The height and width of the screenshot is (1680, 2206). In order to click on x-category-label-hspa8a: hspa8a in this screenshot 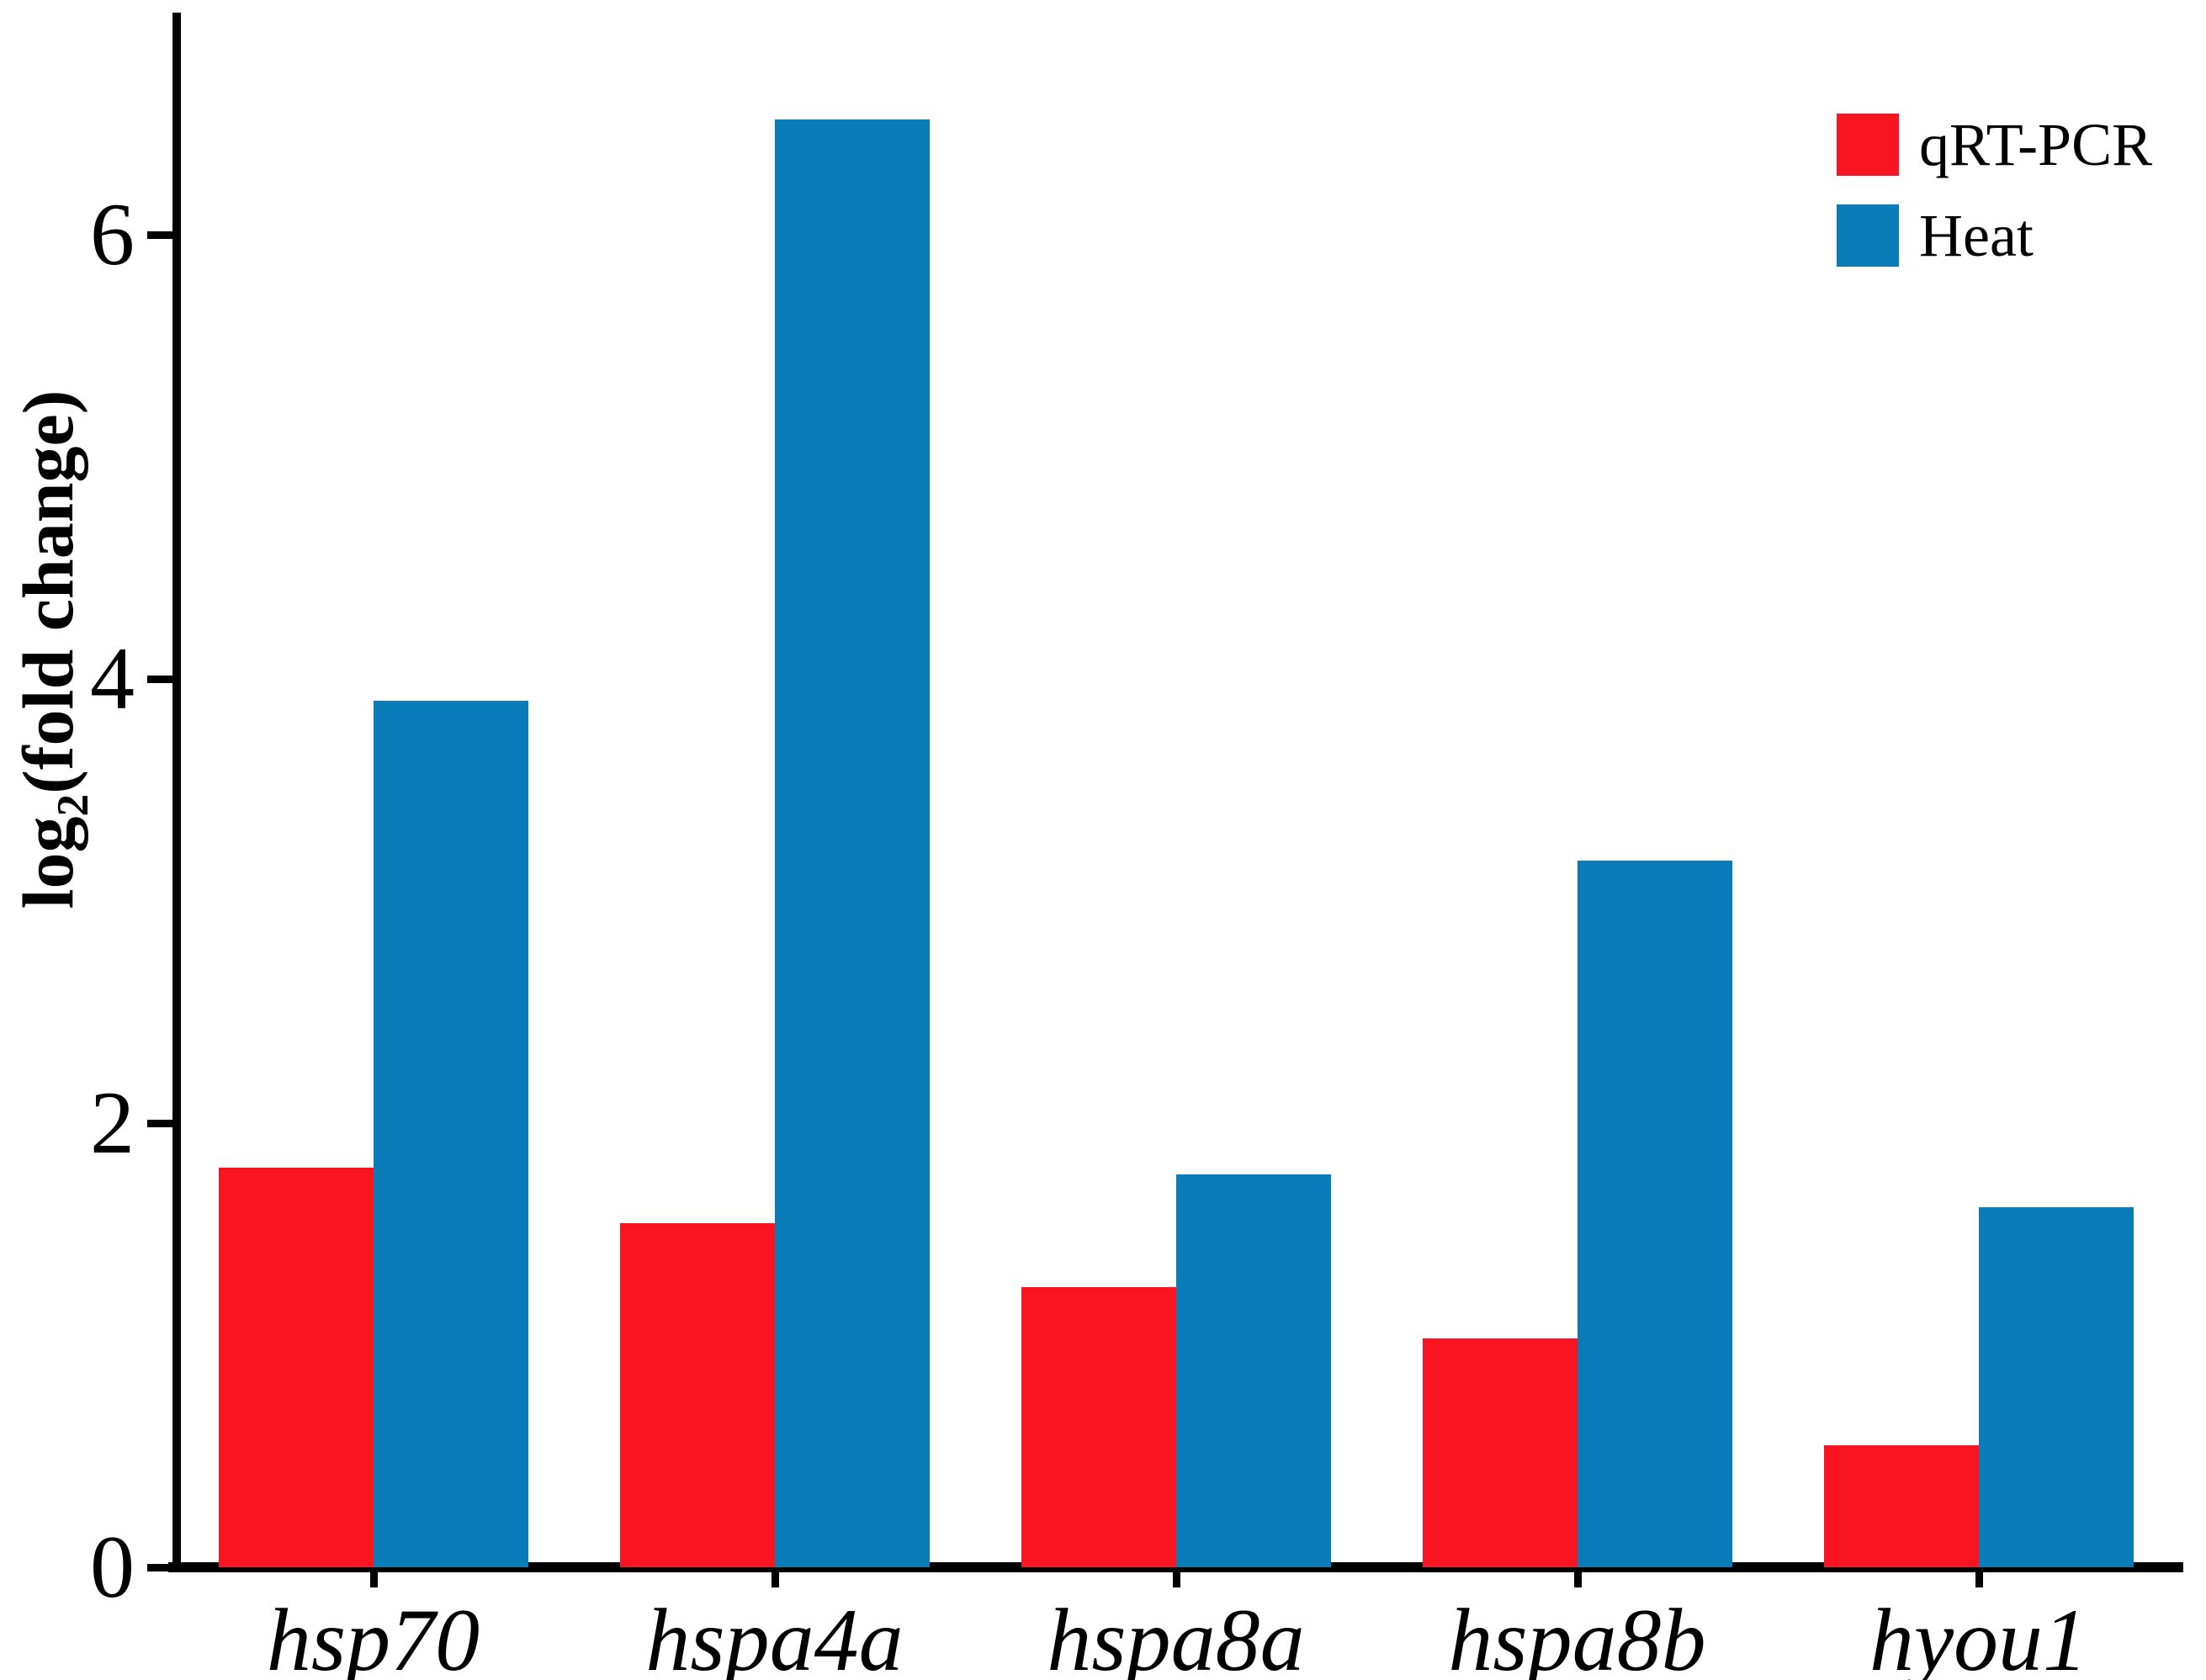, I will do `click(1176, 1635)`.